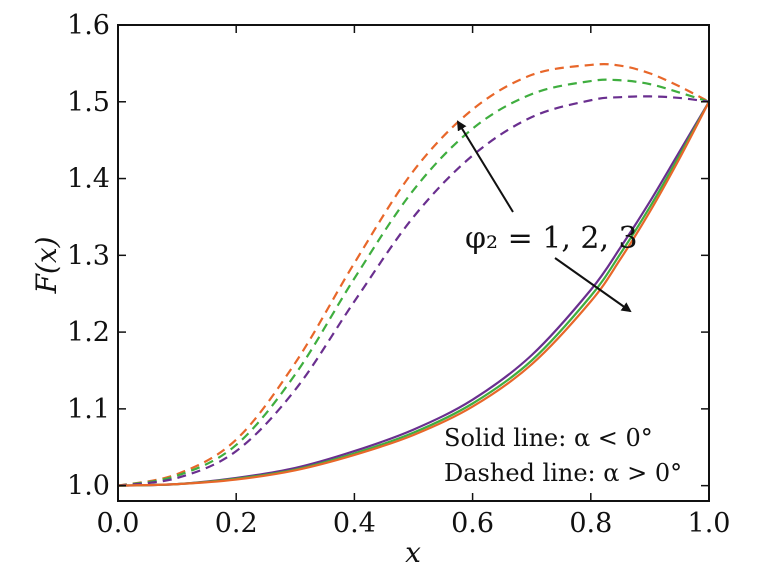 Image resolution: width=769 pixels, height=577 pixels. Describe the element at coordinates (709, 523) in the screenshot. I see `x-tick-label-5: 1.0` at that location.